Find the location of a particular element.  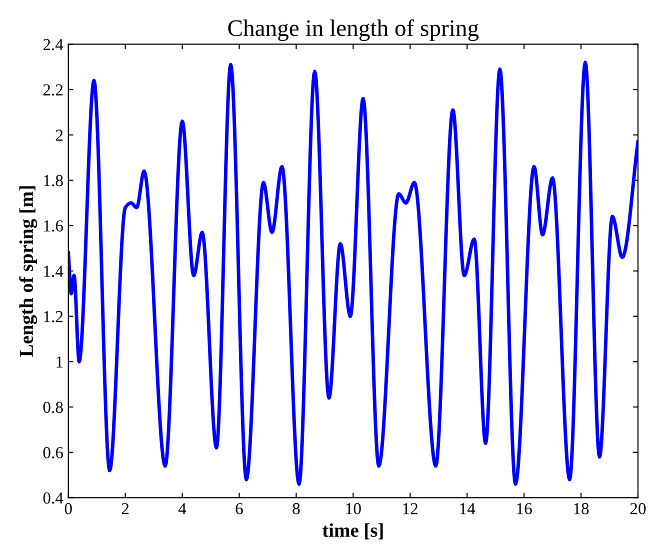

y-tick-label: 1.6 is located at coordinates (53, 226).